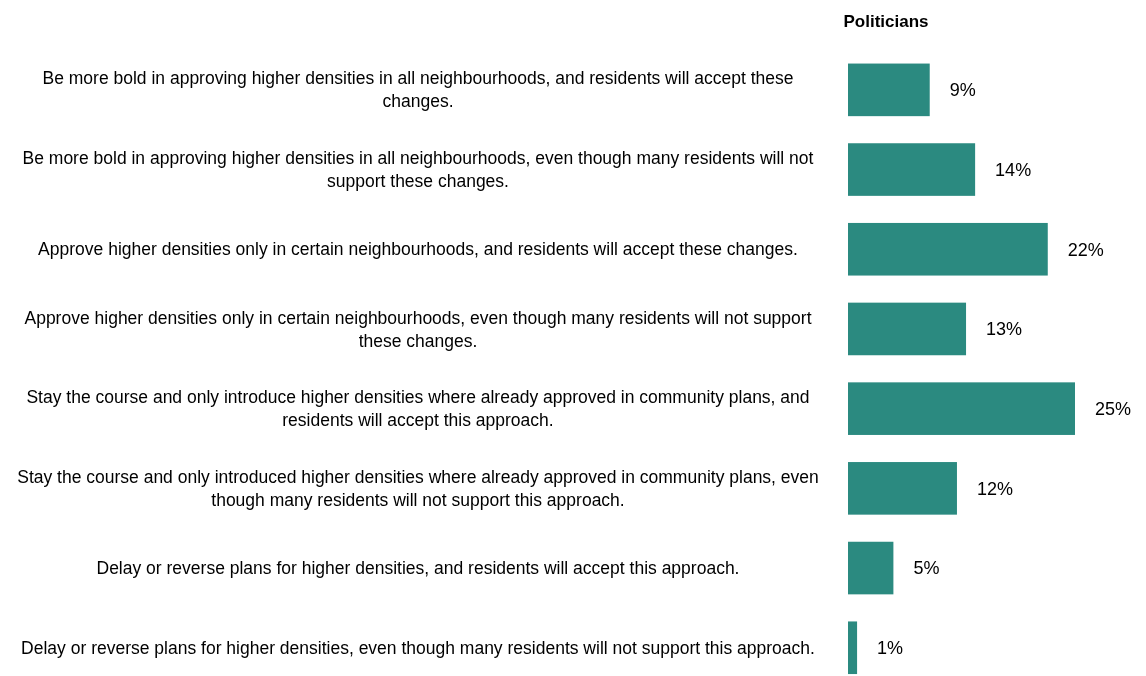 This screenshot has width=1146, height=676. What do you see at coordinates (1004, 329) in the screenshot?
I see `data-label: 13%` at bounding box center [1004, 329].